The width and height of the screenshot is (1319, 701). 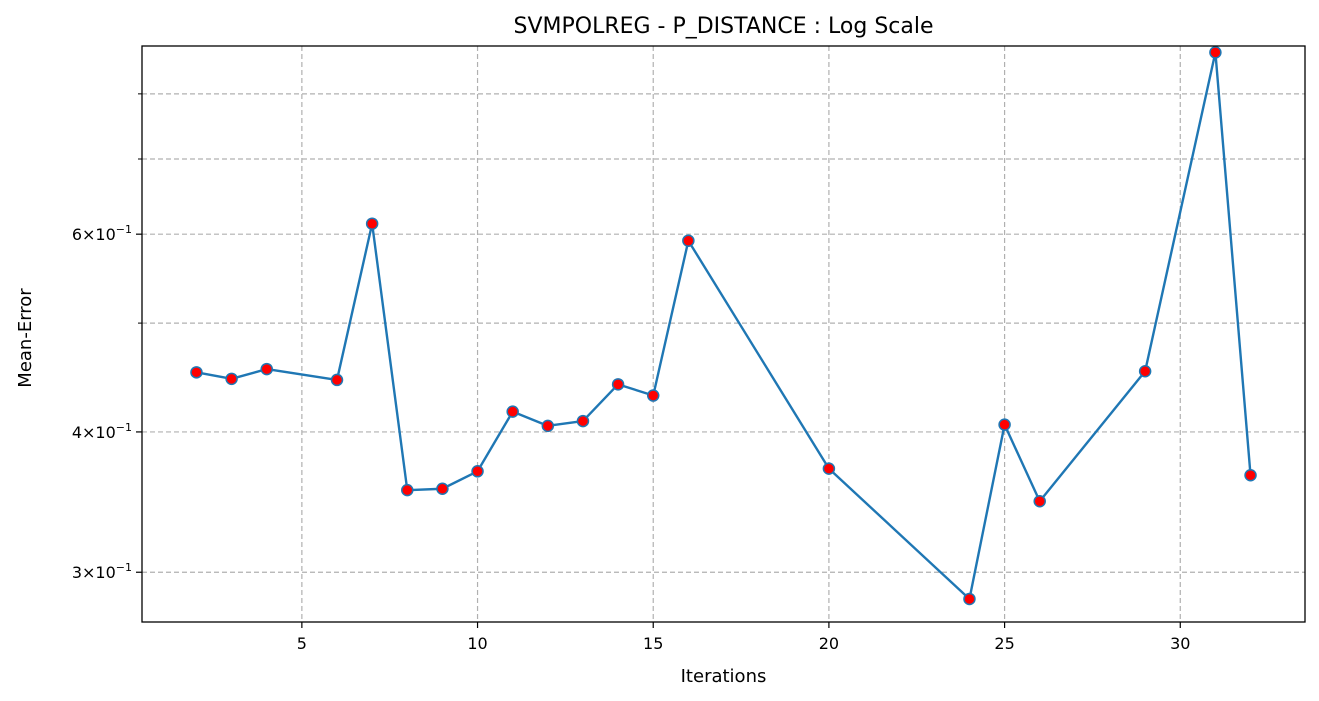 What do you see at coordinates (477, 643) in the screenshot?
I see `x-tick-label: 10` at bounding box center [477, 643].